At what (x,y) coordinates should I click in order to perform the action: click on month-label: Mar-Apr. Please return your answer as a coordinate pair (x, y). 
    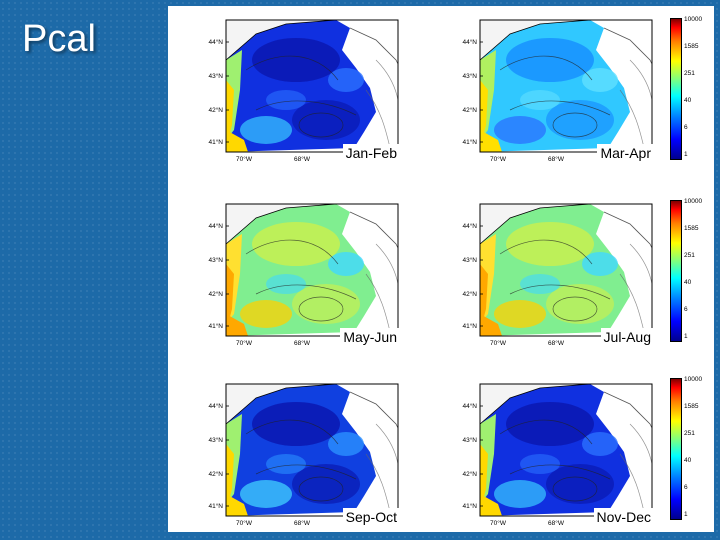
    Looking at the image, I should click on (625, 153).